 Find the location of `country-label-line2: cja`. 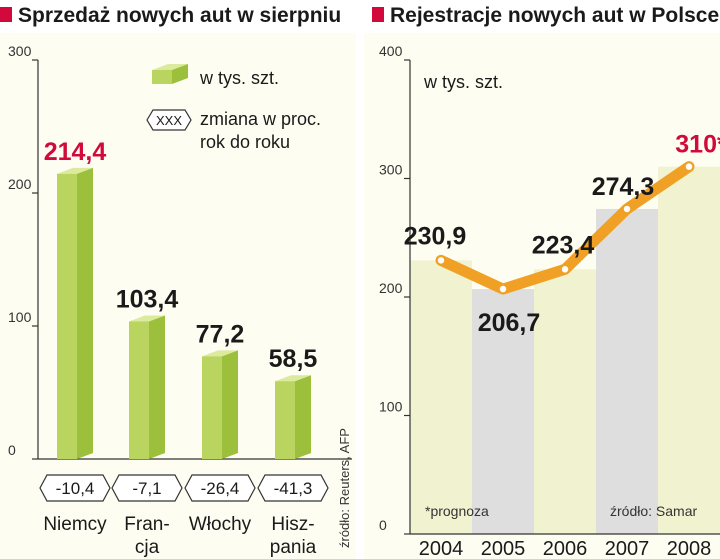

country-label-line2: cja is located at coordinates (147, 547).